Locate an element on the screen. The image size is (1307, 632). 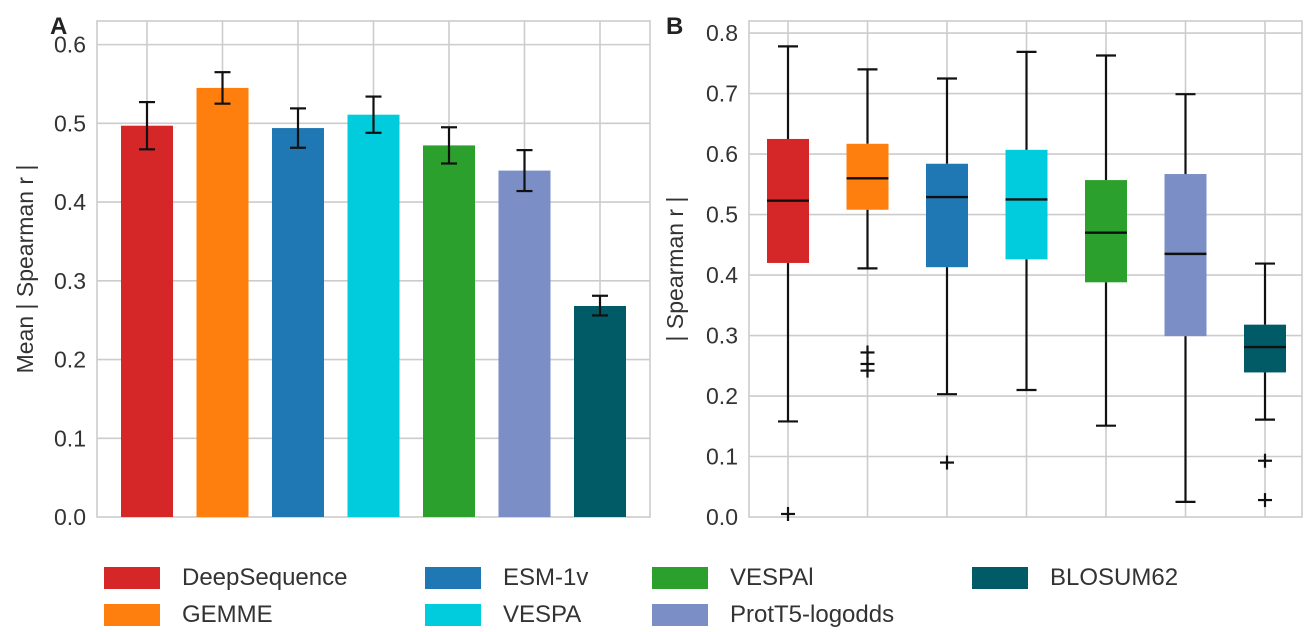
legend-label: VESPA is located at coordinates (542, 614).